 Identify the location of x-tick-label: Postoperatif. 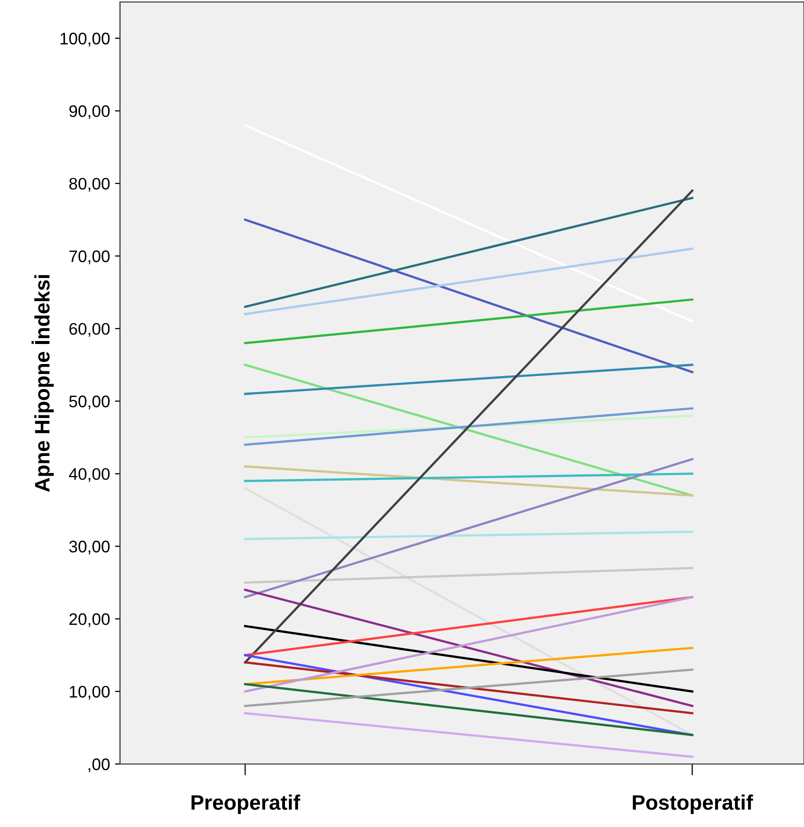
(693, 804).